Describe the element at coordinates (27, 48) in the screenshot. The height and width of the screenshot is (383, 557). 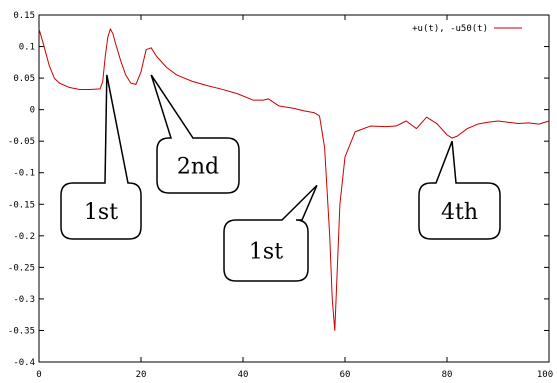
I see `y-tick-label: 0.1` at that location.